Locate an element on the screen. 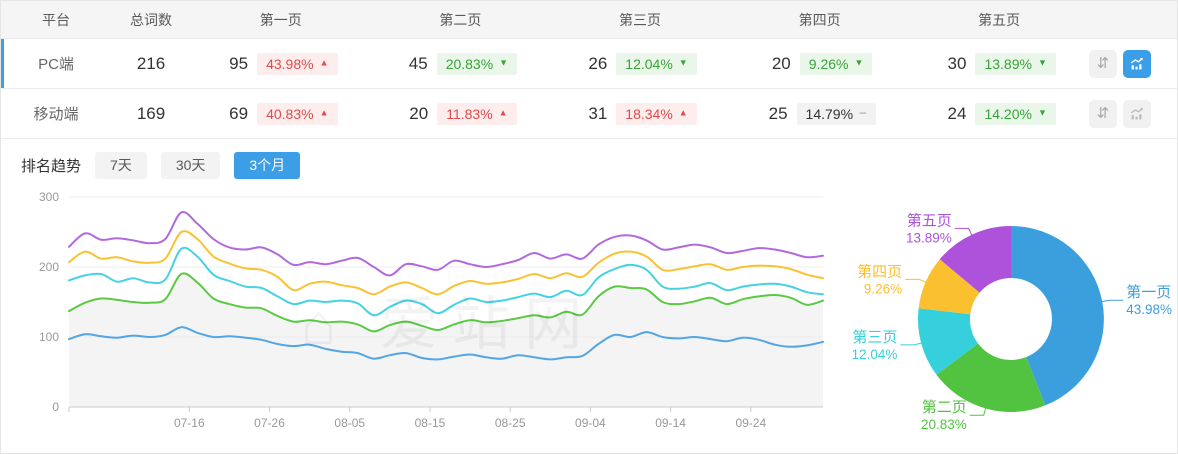 Image resolution: width=1178 pixels, height=454 pixels. trend-tab-0: 7天 is located at coordinates (121, 166).